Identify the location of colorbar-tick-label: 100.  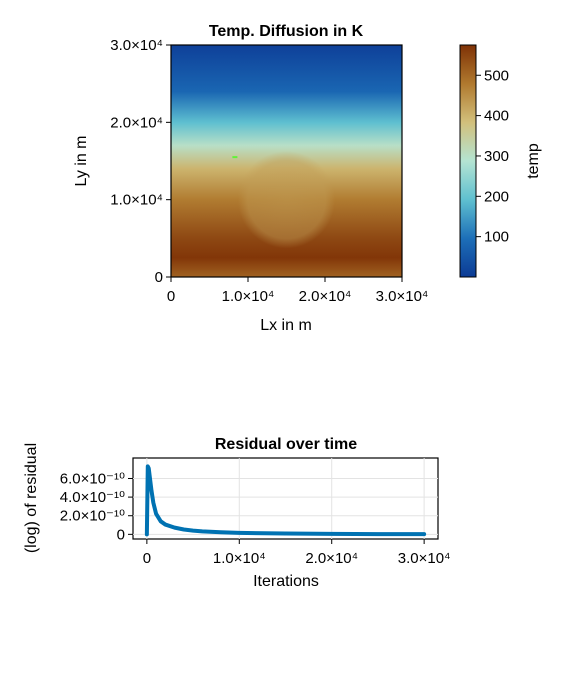
(496, 237).